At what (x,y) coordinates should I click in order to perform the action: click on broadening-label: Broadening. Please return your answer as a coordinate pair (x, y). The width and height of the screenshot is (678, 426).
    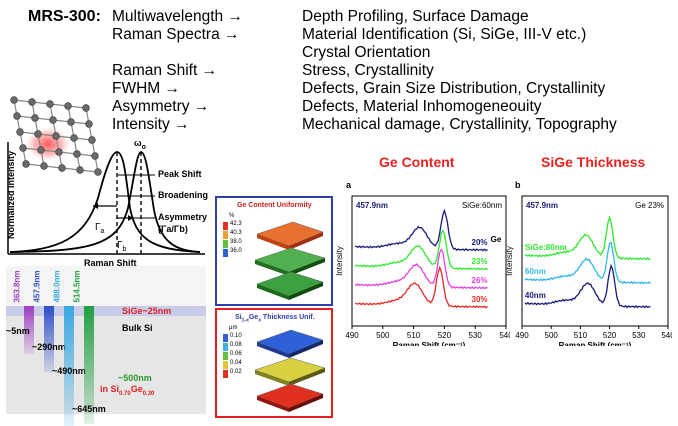
    Looking at the image, I should click on (183, 195).